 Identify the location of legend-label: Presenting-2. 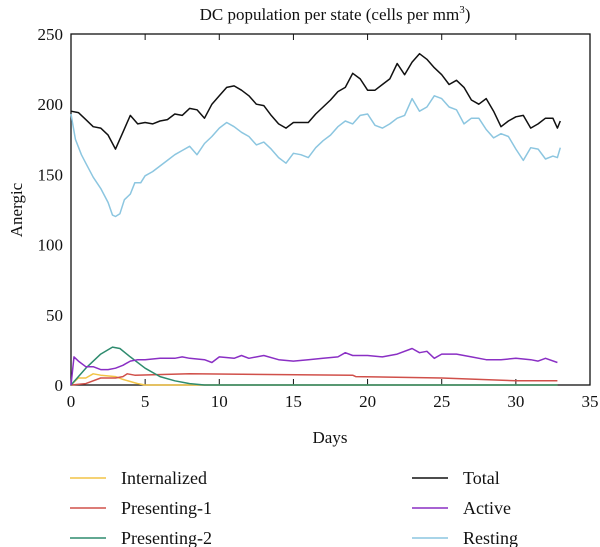
(166, 537).